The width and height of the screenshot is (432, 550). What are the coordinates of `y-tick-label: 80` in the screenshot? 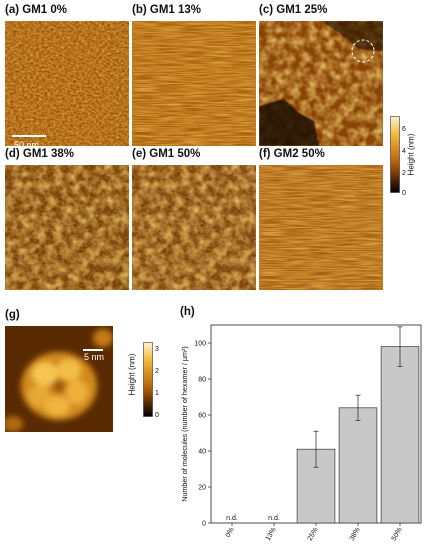 It's located at (202, 380).